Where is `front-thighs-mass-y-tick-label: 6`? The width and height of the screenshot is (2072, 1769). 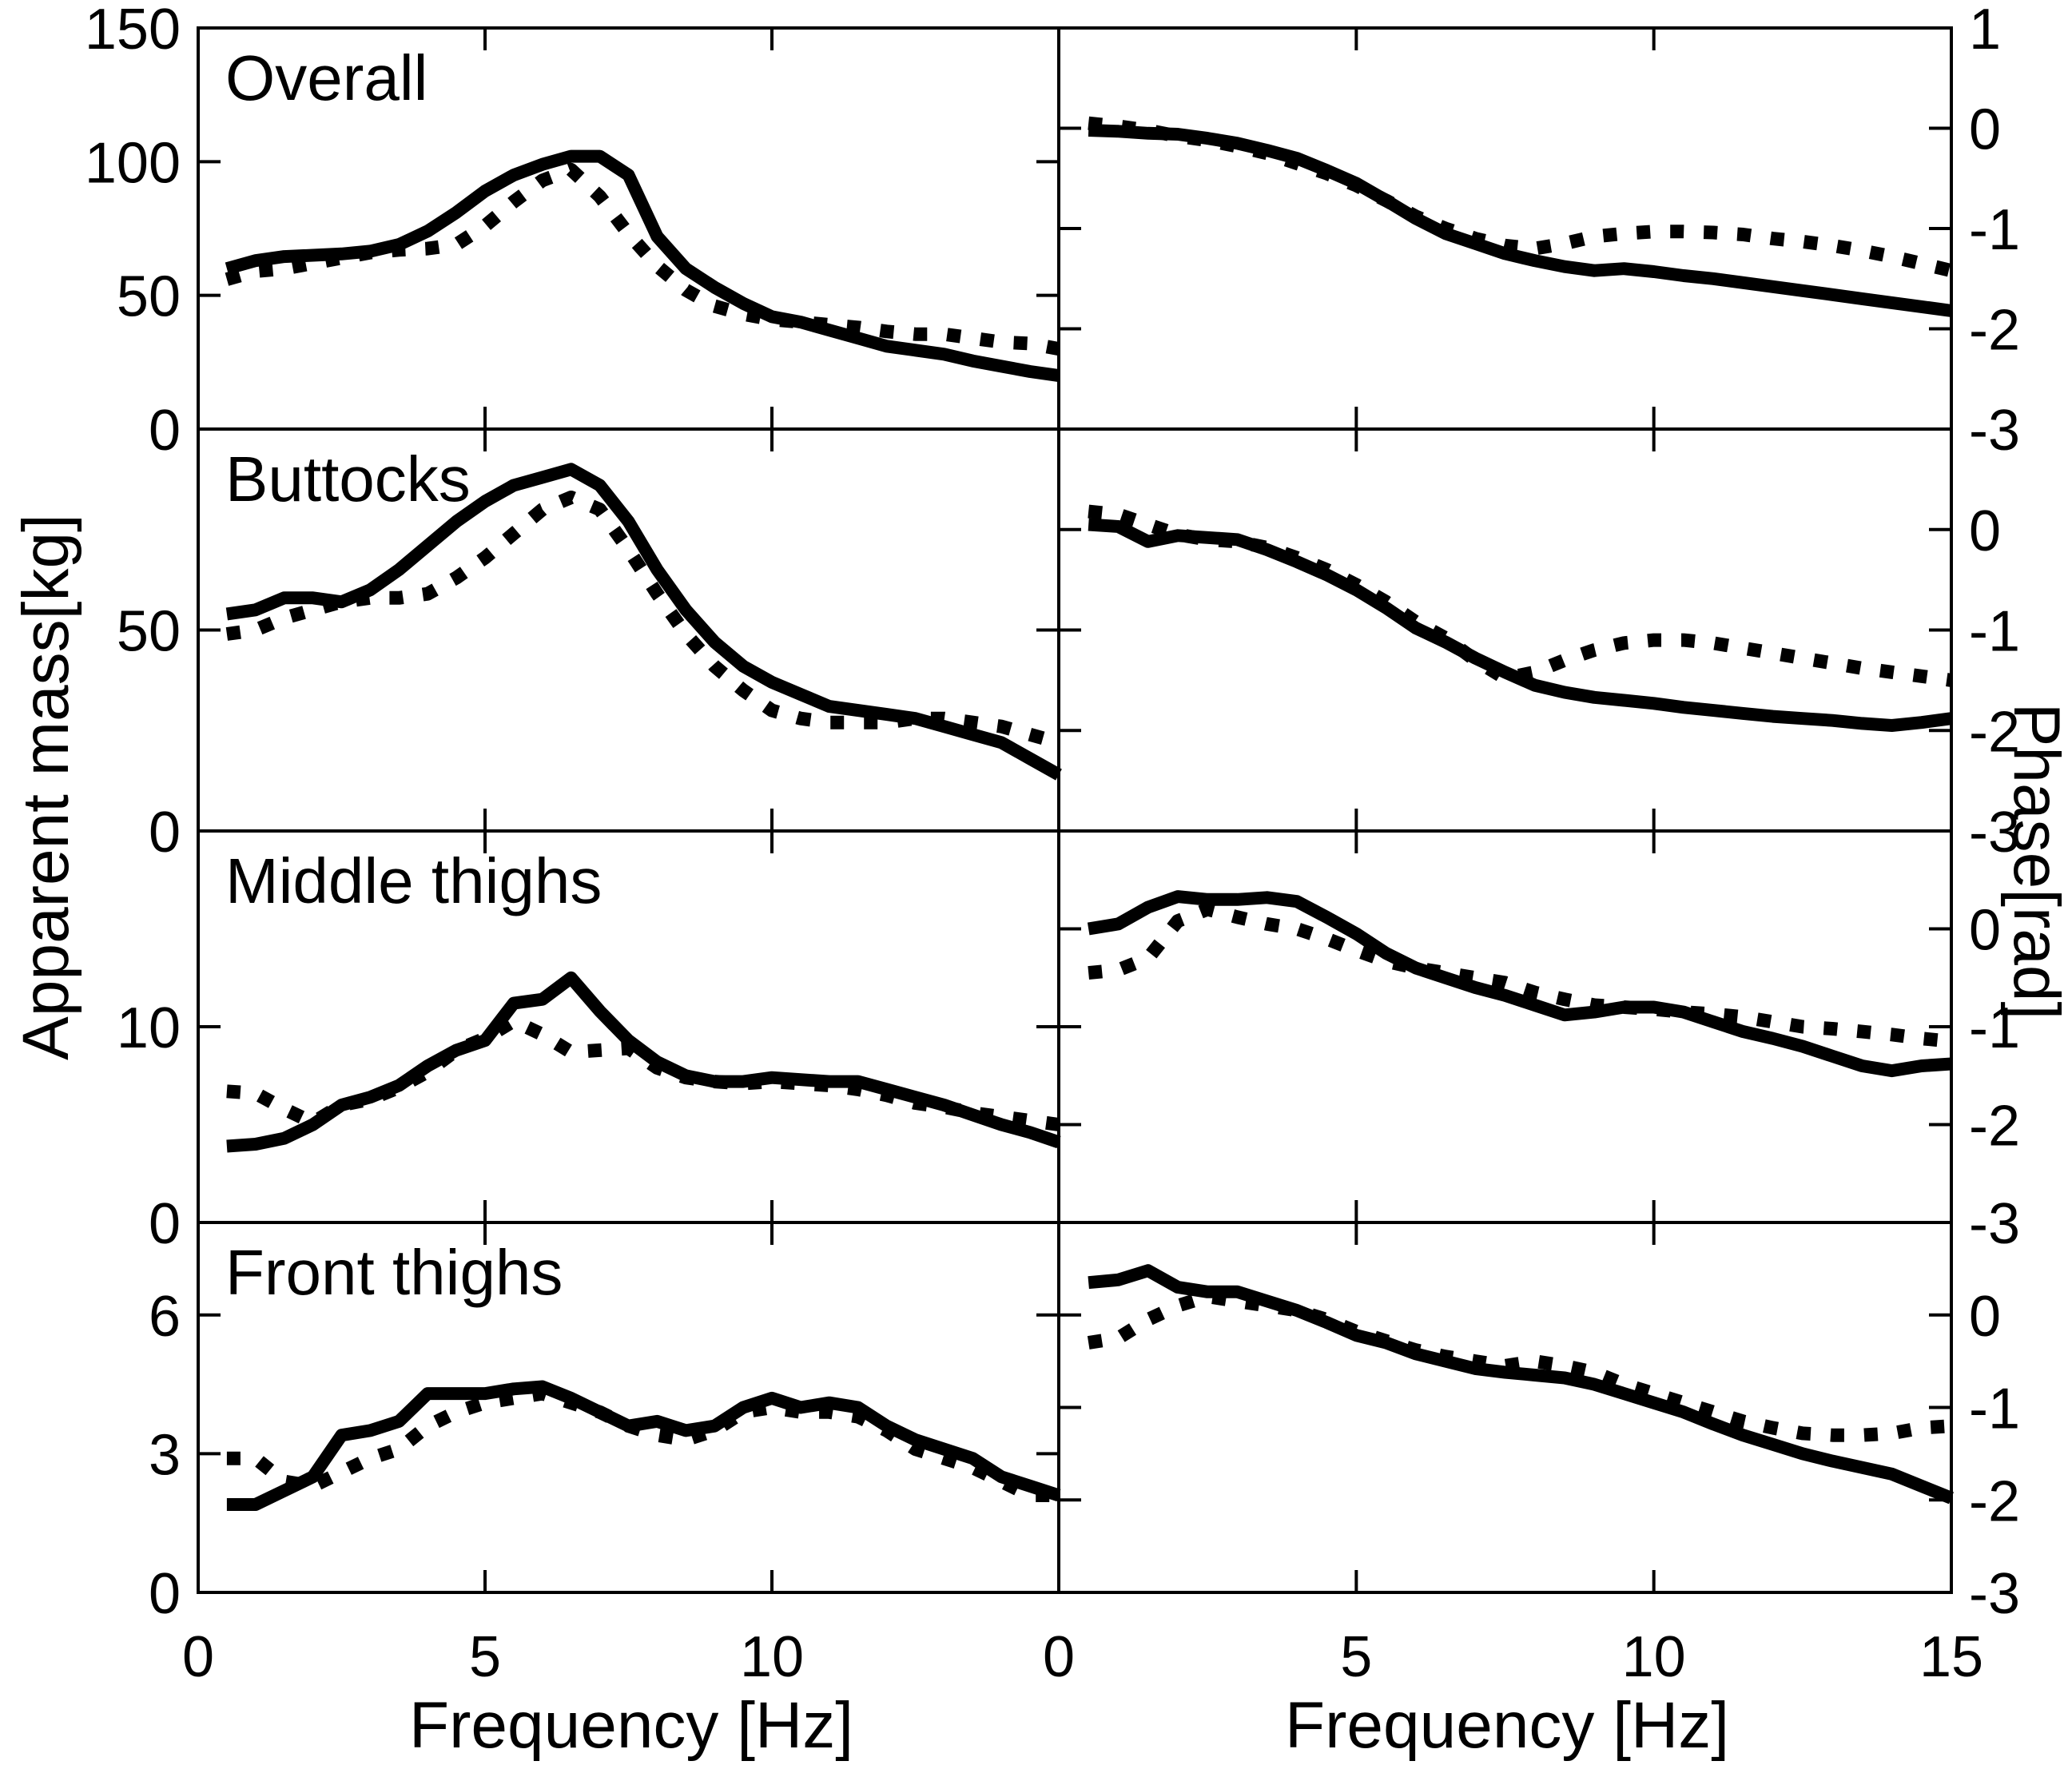
front-thighs-mass-y-tick-label: 6 is located at coordinates (165, 1317).